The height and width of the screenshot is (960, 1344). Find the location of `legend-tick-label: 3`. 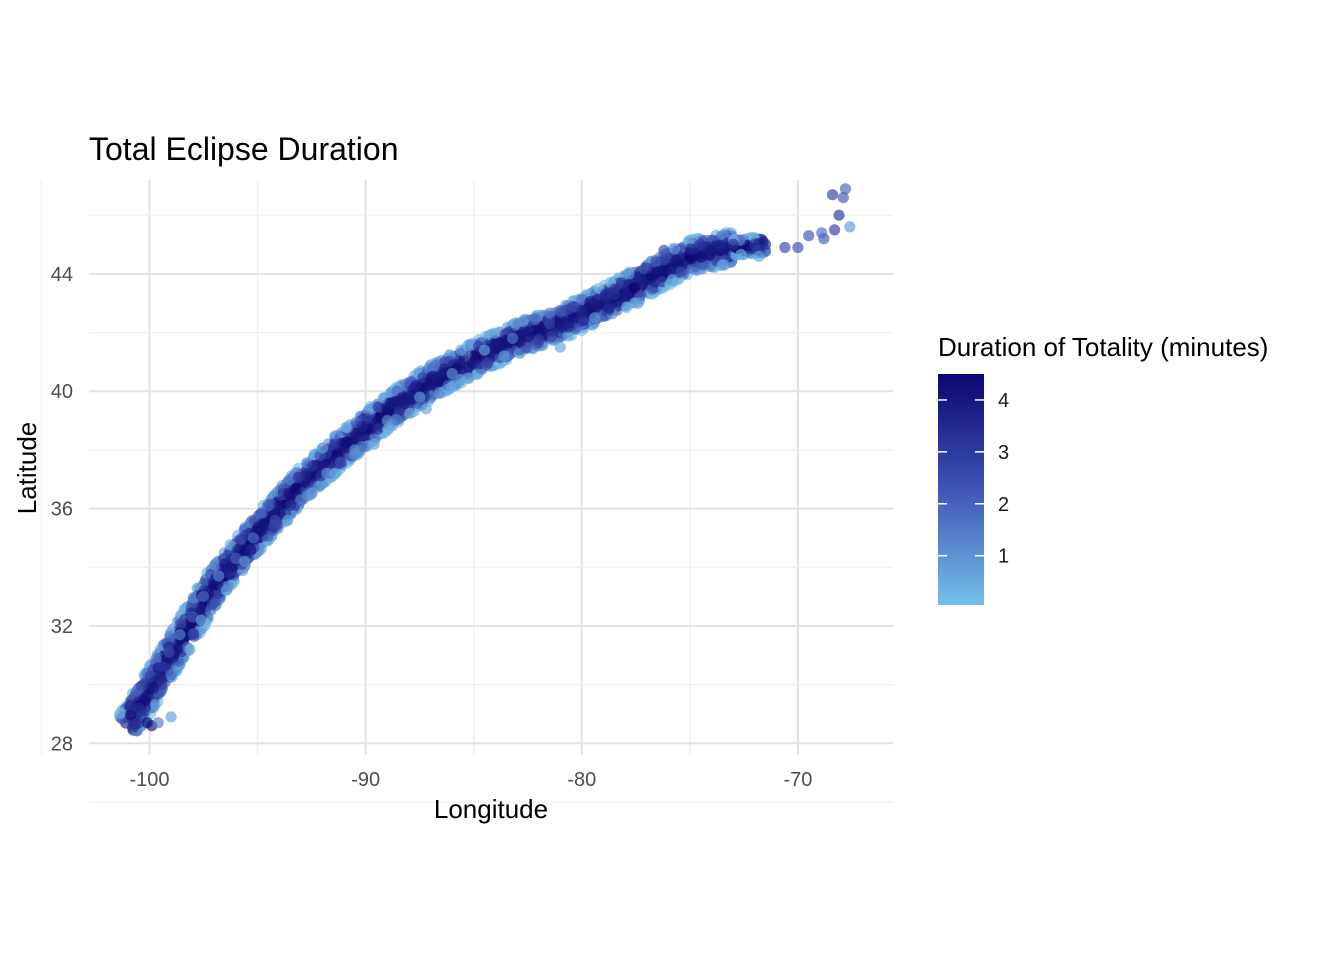

legend-tick-label: 3 is located at coordinates (1003, 453).